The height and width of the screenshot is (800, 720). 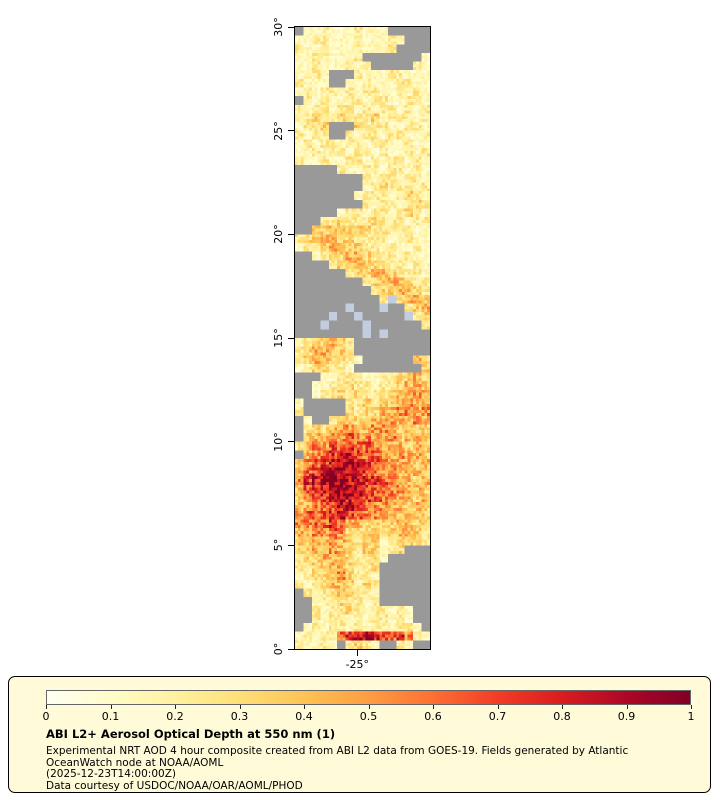 I want to click on caption-line-2: OceanWatch node at NOAA/AOML, so click(x=135, y=762).